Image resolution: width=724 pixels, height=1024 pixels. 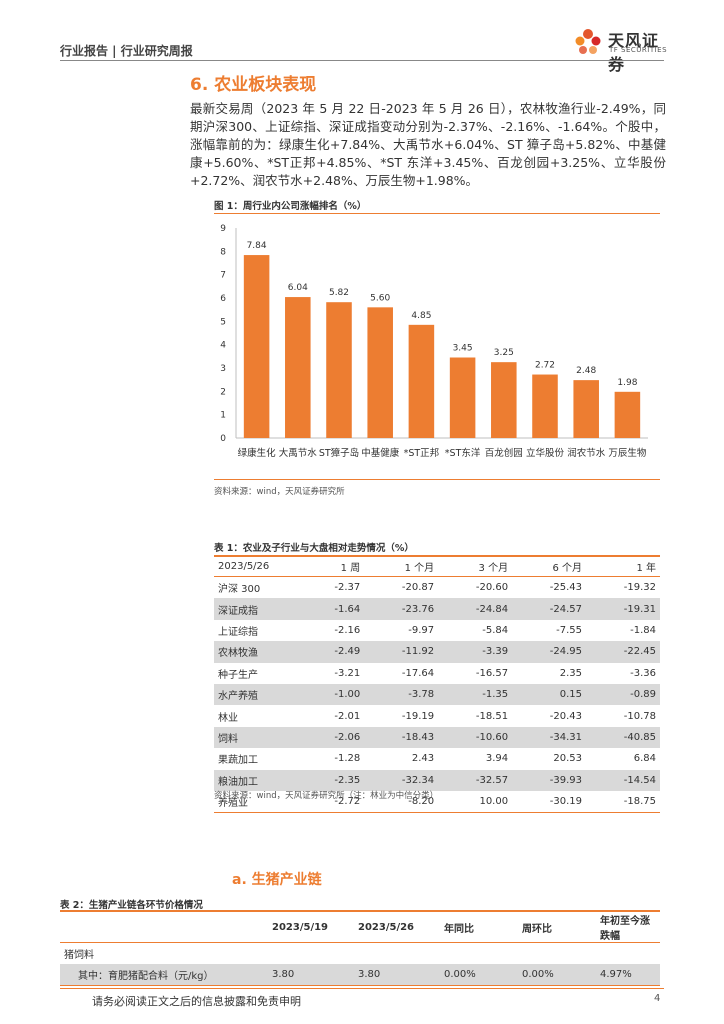 What do you see at coordinates (492, 673) in the screenshot?
I see `table-cell: -16.57` at bounding box center [492, 673].